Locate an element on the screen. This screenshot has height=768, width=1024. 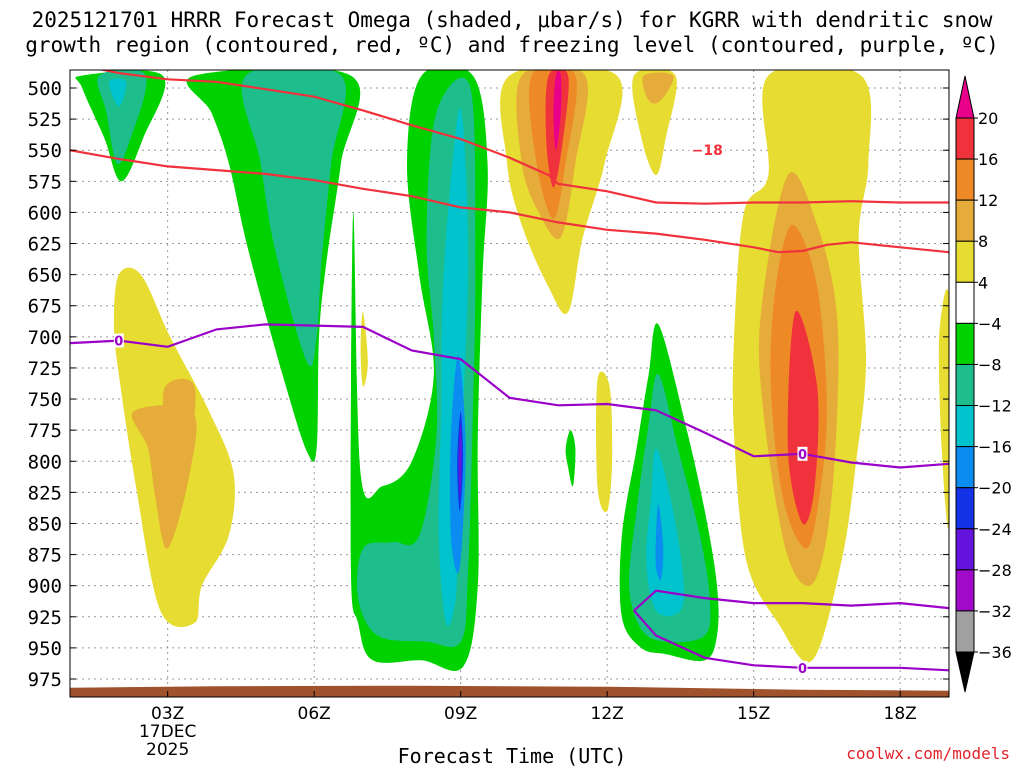
colorbar-label: 12 is located at coordinates (988, 200).